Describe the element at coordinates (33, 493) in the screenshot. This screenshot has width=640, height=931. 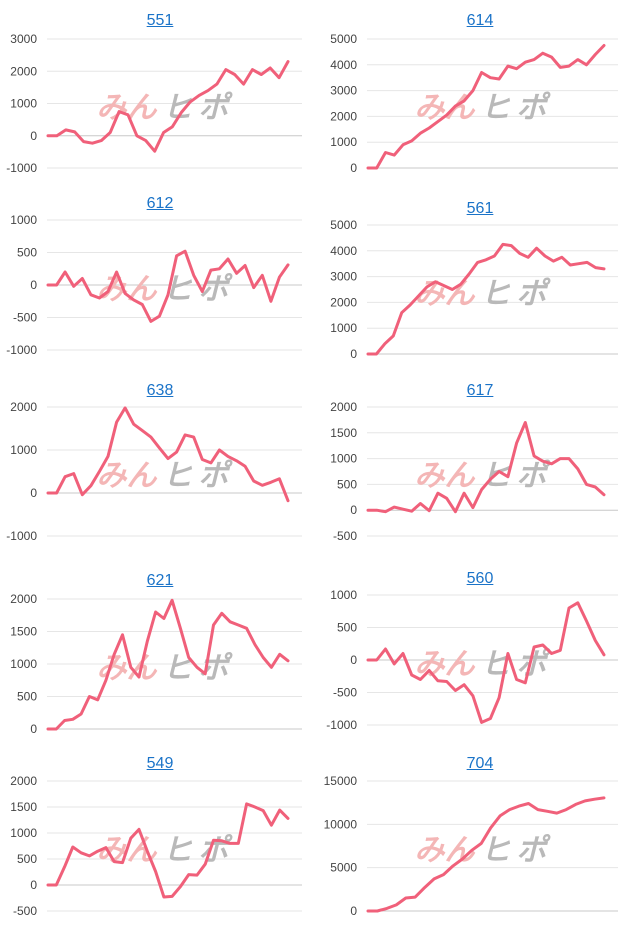
I see `y-tick-label-638-2: 0` at that location.